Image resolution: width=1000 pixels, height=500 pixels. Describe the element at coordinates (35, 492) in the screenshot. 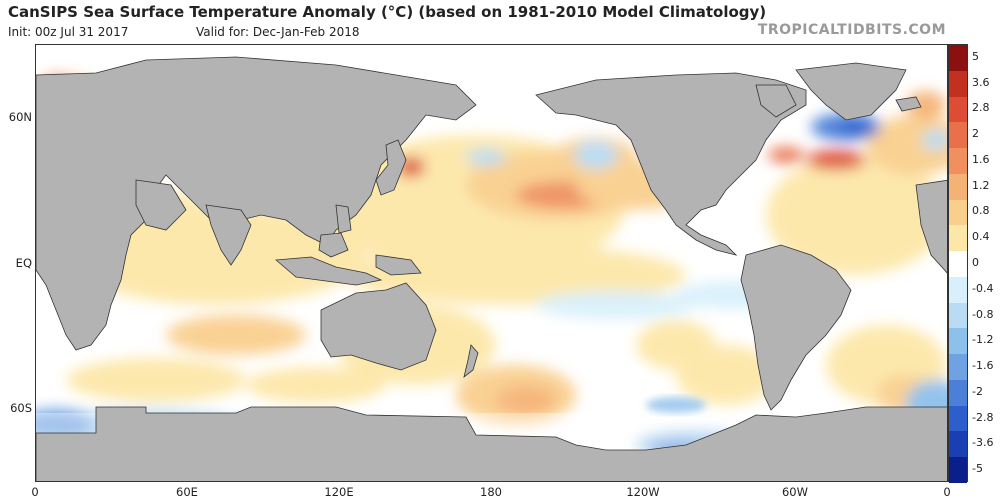

I see `lon-label-0-left: 0` at that location.